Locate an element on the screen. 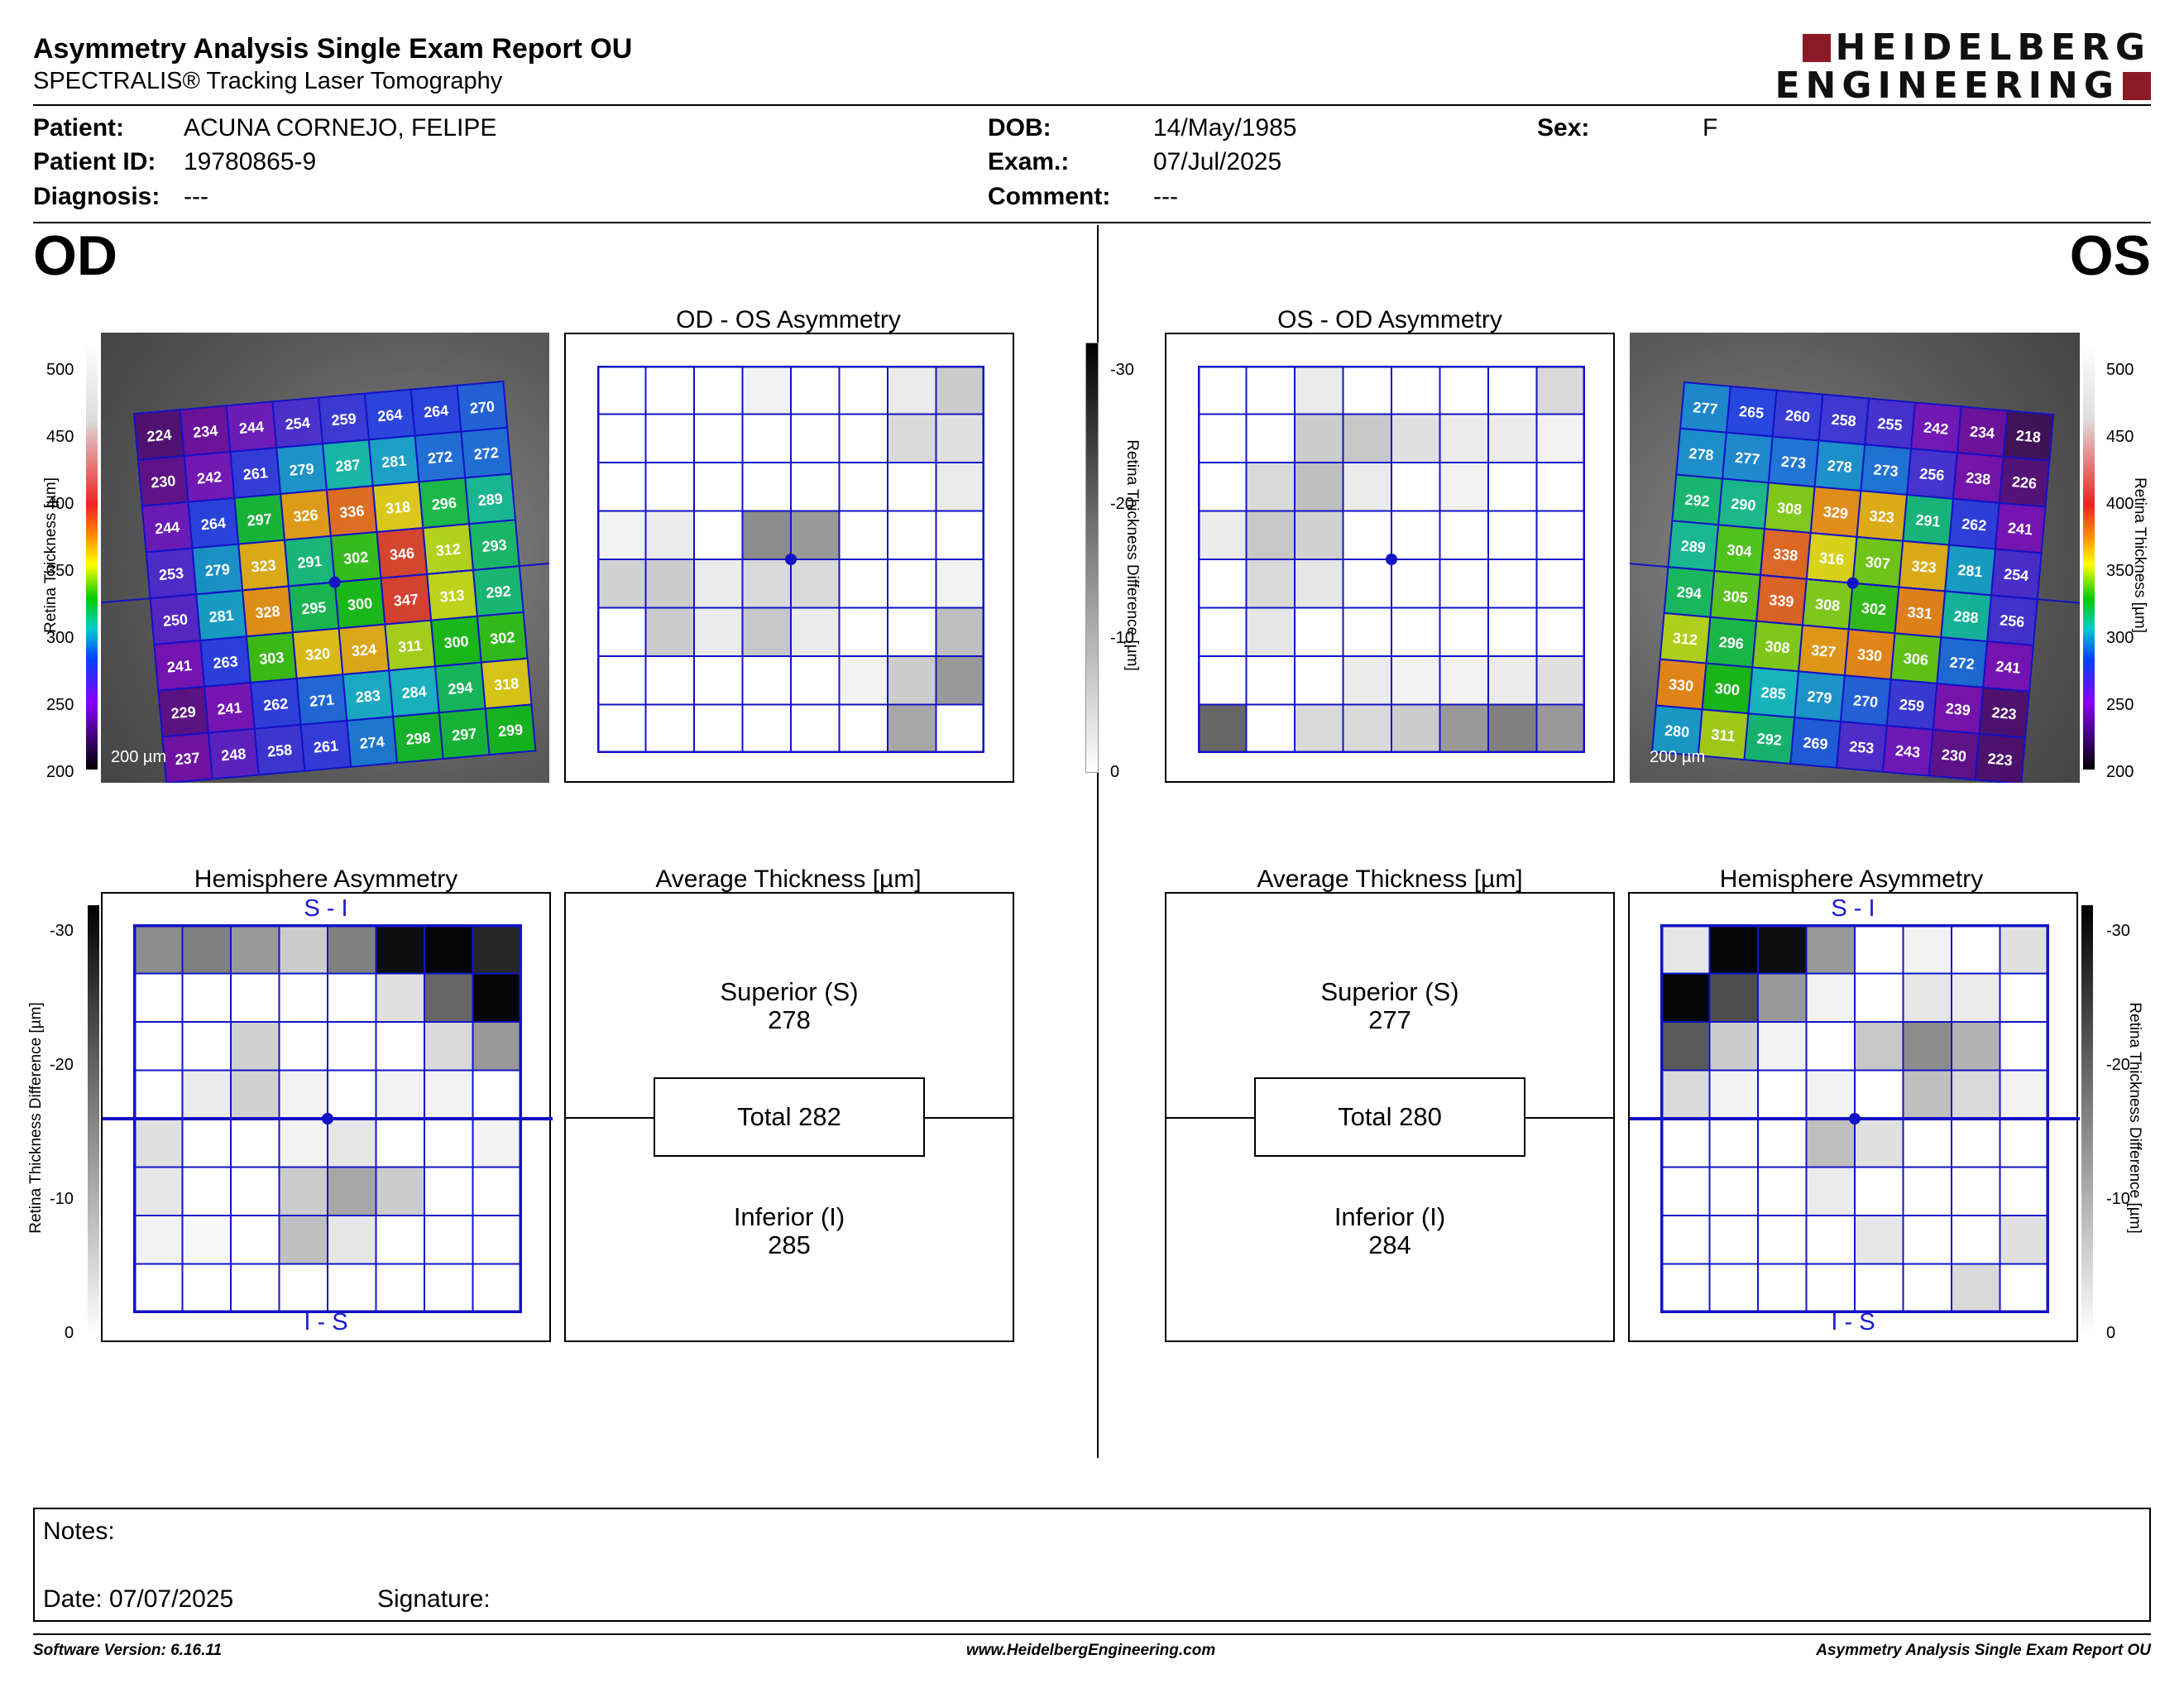 The image size is (2184, 1688). os-avg-title: Average Thickness [µm] is located at coordinates (1390, 879).